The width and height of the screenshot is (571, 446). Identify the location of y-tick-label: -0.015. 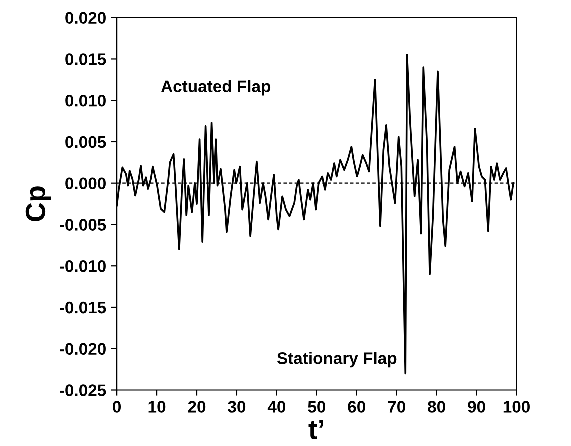
(83, 308).